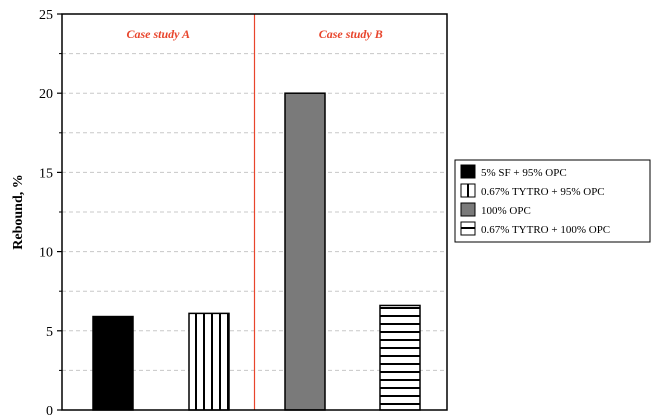  Describe the element at coordinates (46, 15) in the screenshot. I see `y-tick-label: 25` at that location.